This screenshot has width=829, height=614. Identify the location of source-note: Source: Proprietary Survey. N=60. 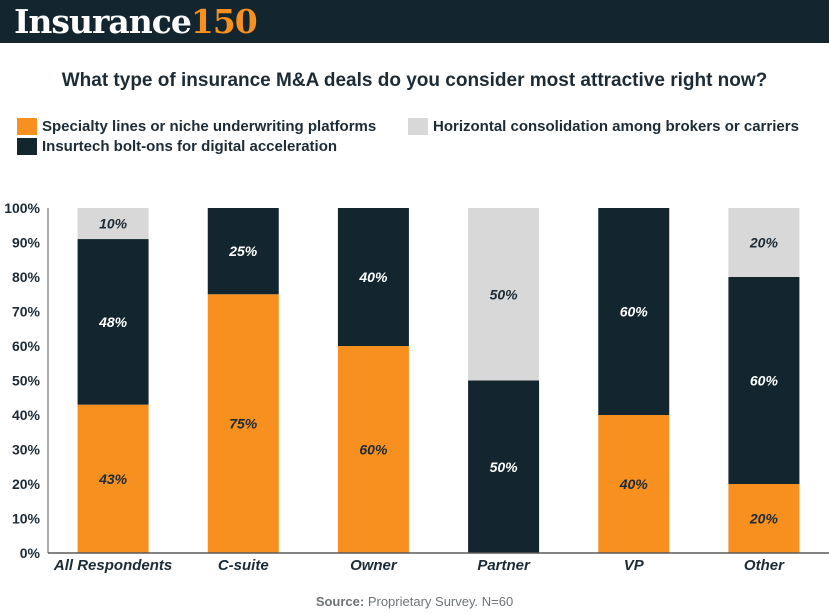
(414, 601).